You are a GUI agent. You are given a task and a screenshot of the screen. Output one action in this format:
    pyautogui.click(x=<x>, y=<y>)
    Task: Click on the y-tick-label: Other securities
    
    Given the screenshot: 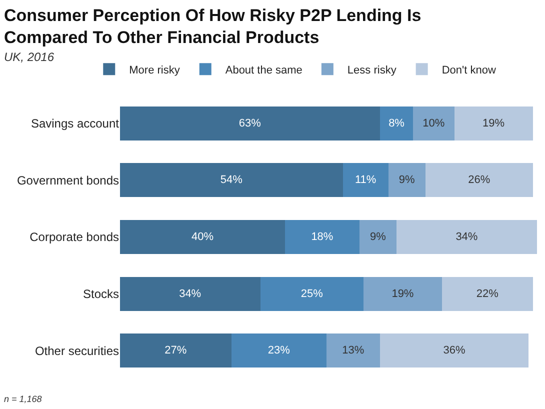 What is the action you would take?
    pyautogui.click(x=76, y=351)
    